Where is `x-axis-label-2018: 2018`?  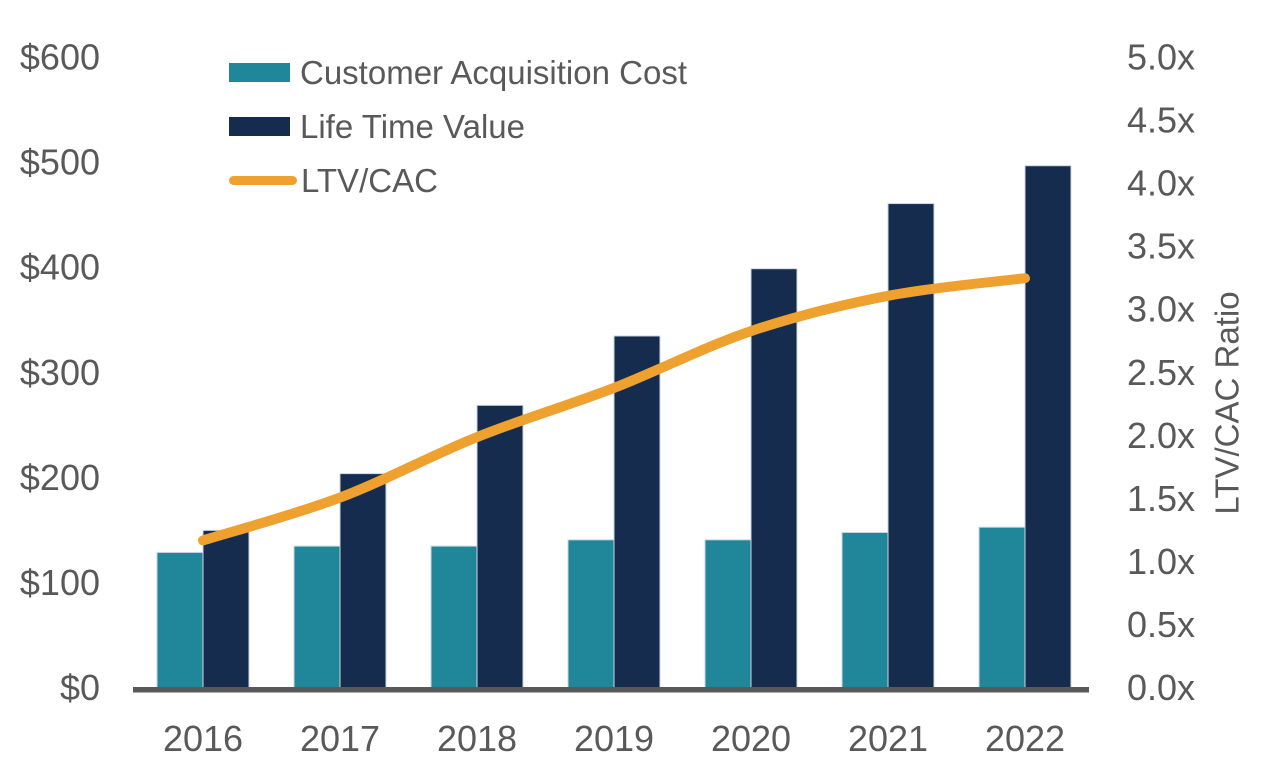 x-axis-label-2018: 2018 is located at coordinates (477, 738).